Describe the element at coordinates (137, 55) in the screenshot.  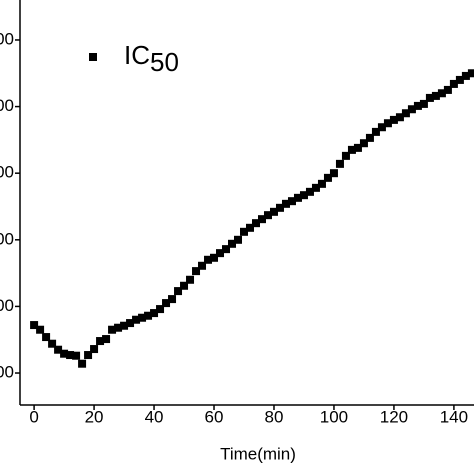
I see `legend-text: IC` at that location.